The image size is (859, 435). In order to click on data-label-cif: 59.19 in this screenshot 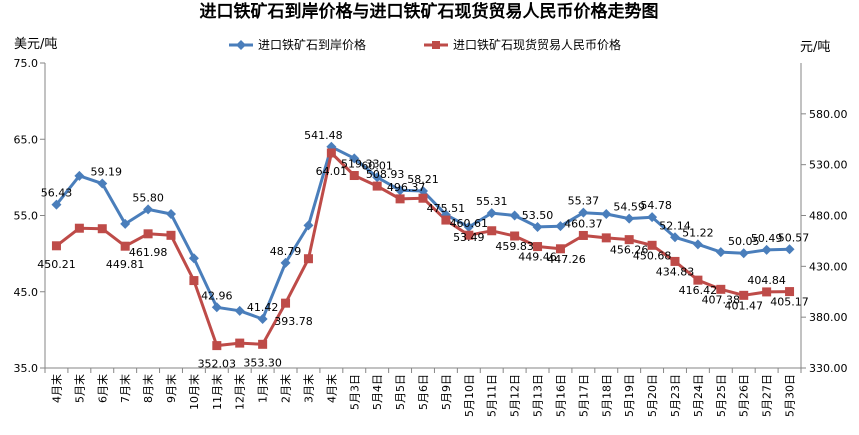, I will do `click(107, 172)`.